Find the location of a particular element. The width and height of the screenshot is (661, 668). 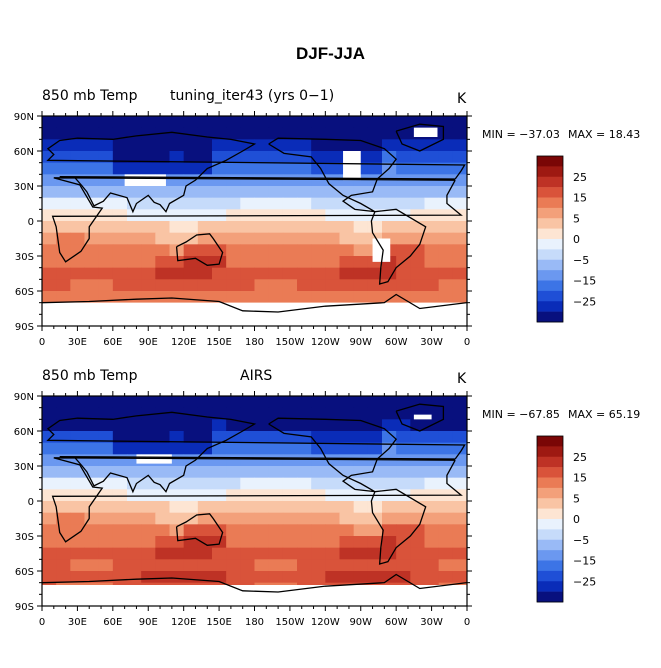

panel-left-label: 850 mb Temp is located at coordinates (90, 376).